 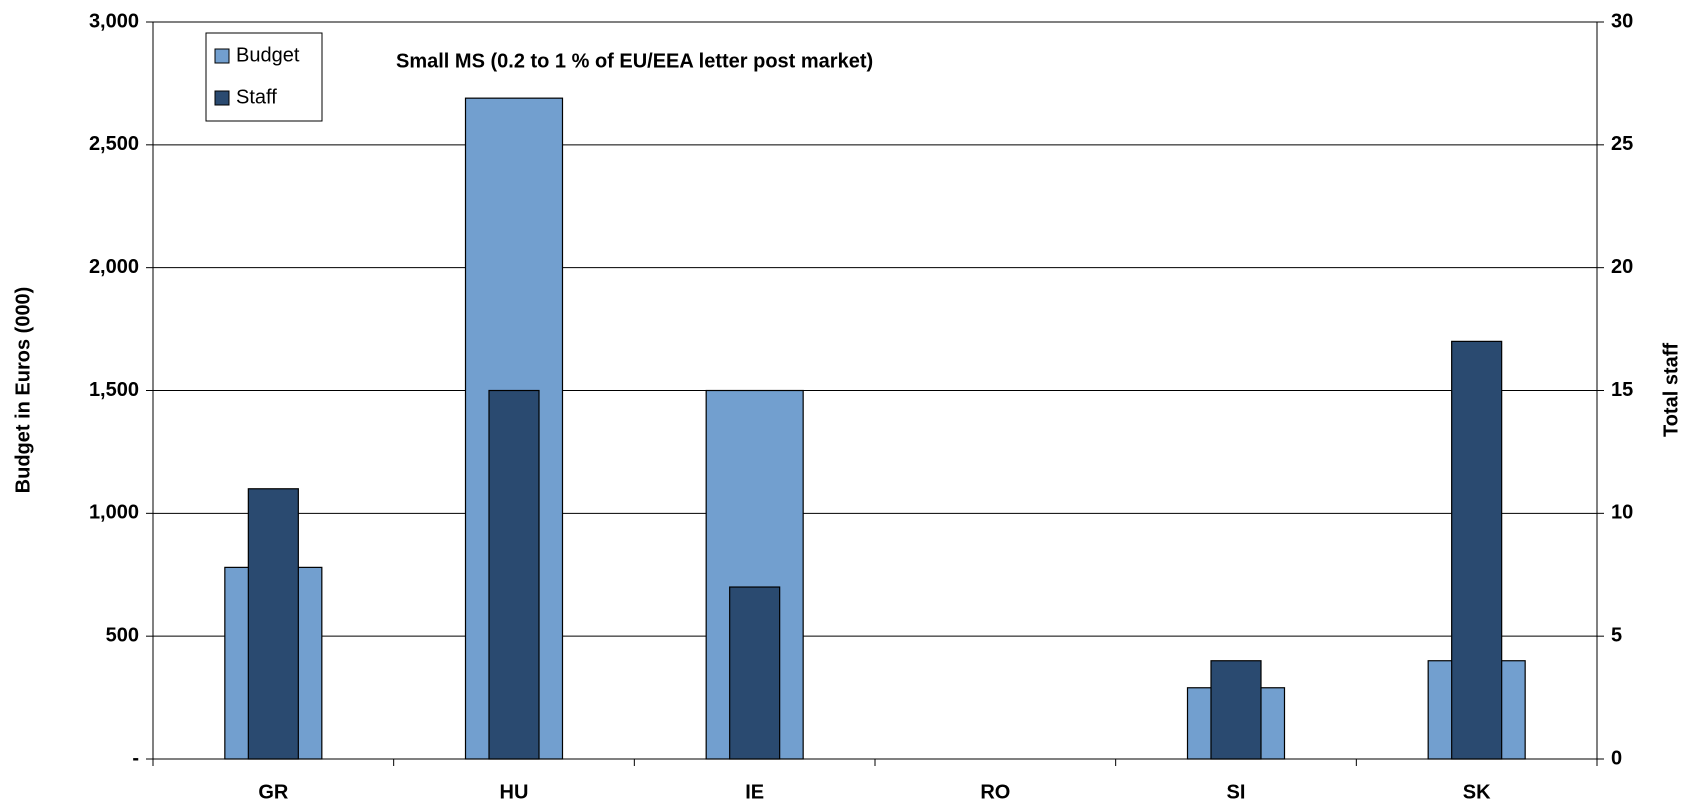 What do you see at coordinates (754, 792) in the screenshot?
I see `x-tick-label: IE` at bounding box center [754, 792].